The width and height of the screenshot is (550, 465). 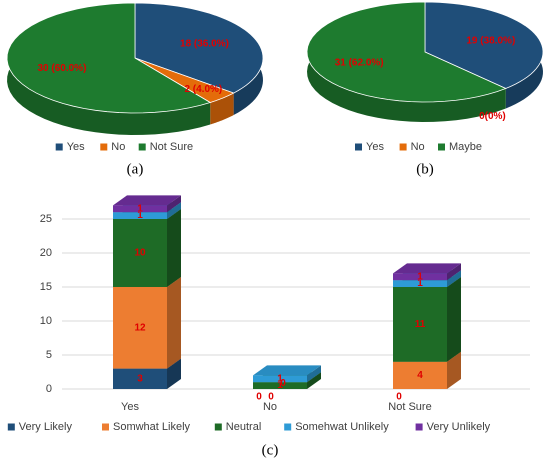 I want to click on data-label: 18 (36.0%), so click(x=204, y=44).